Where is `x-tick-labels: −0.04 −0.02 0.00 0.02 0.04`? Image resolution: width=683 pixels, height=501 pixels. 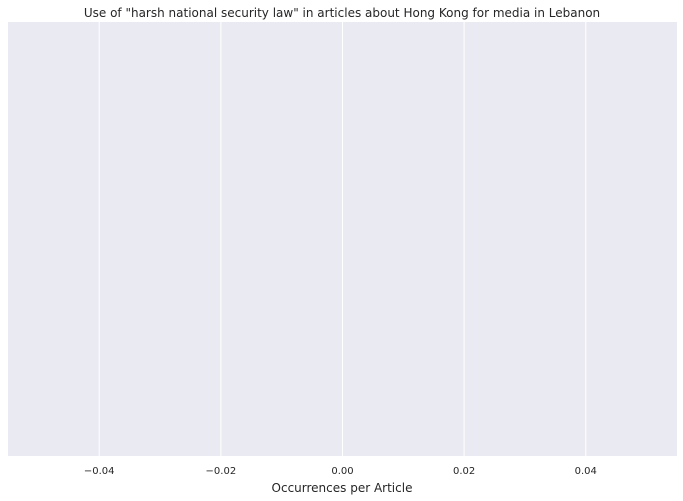 x-tick-labels: −0.04 −0.02 0.00 0.02 0.04 is located at coordinates (340, 471).